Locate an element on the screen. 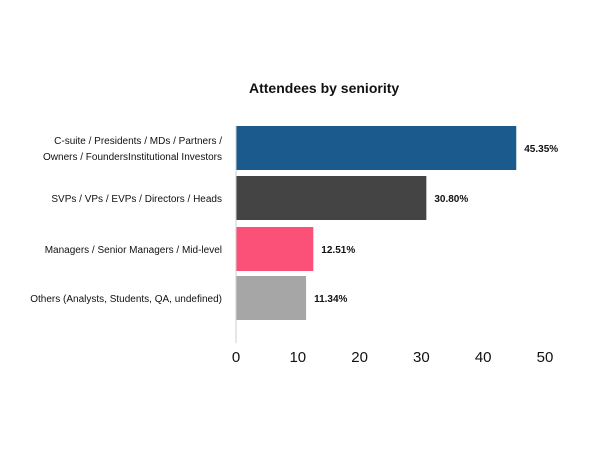 The width and height of the screenshot is (600, 449). category-label: SVPs / VPs / EVPs / Directors / Heads is located at coordinates (136, 199).